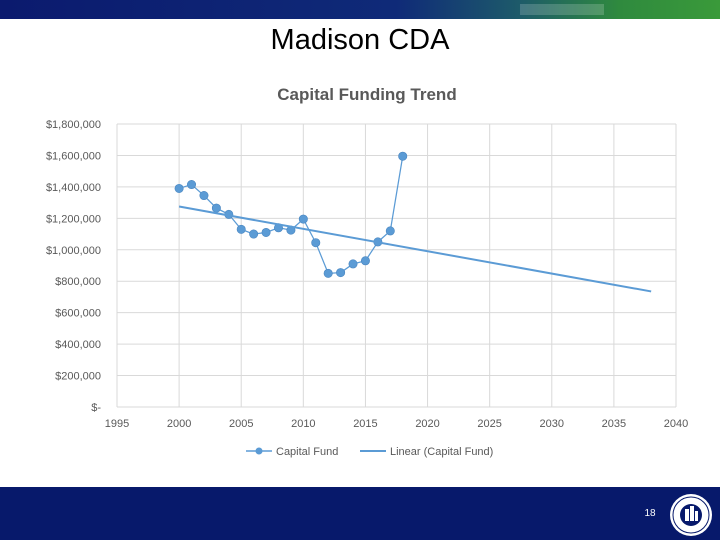  What do you see at coordinates (415, 249) in the screenshot?
I see `trendline-capital-fund` at bounding box center [415, 249].